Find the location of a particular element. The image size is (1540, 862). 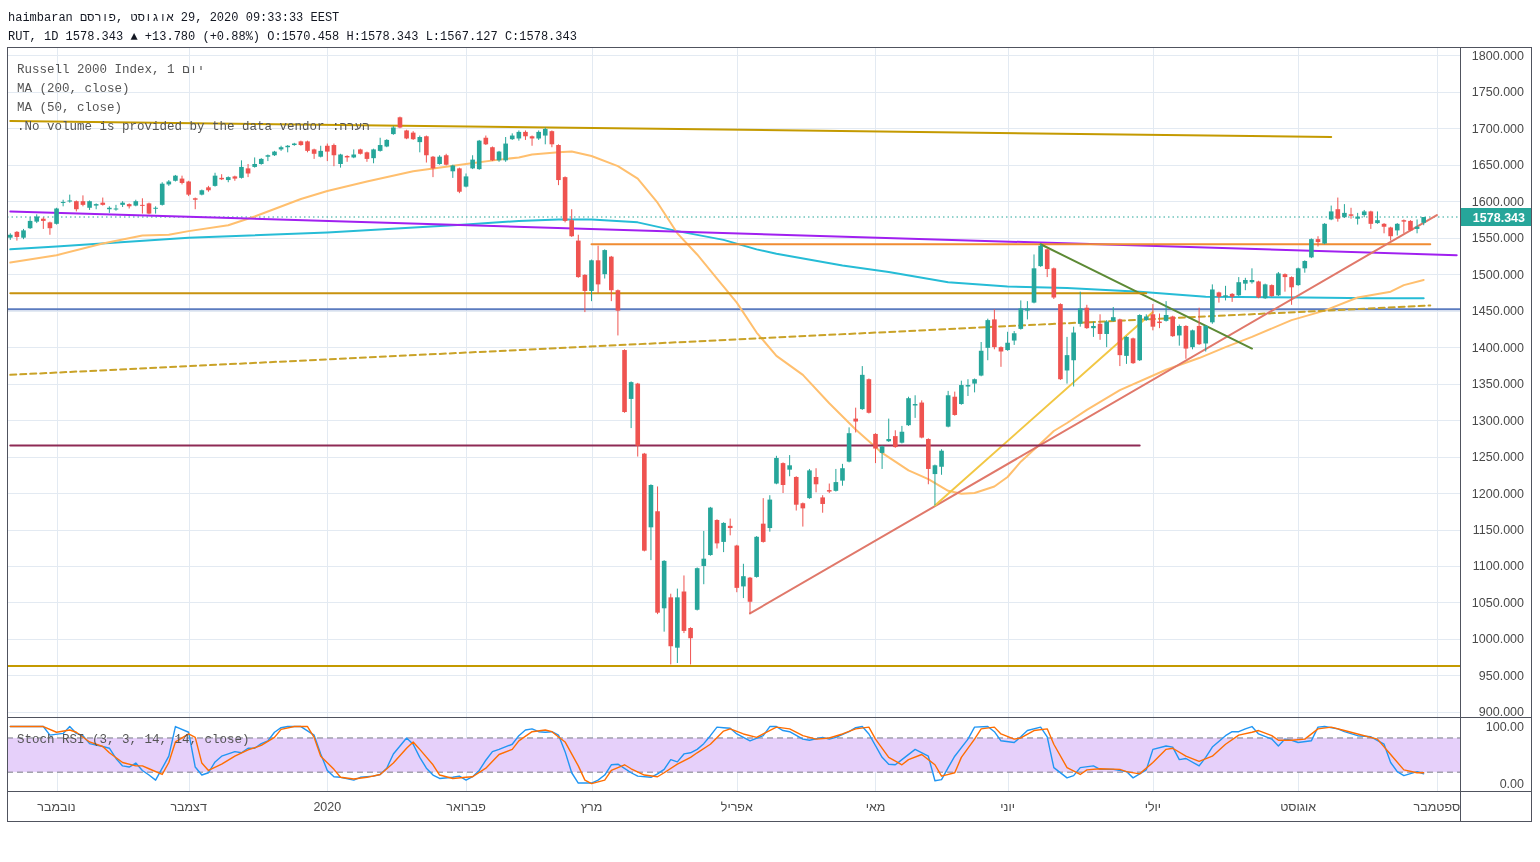

x-tick-label: ספטמבר is located at coordinates (1437, 807).